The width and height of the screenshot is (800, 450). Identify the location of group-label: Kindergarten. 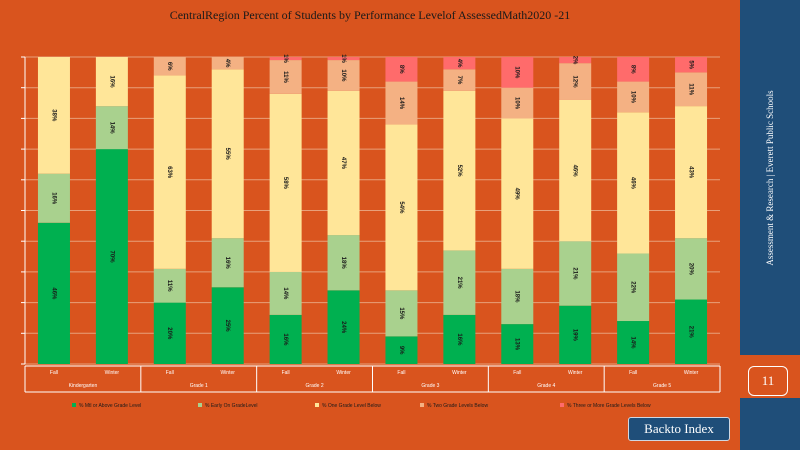
(83, 386).